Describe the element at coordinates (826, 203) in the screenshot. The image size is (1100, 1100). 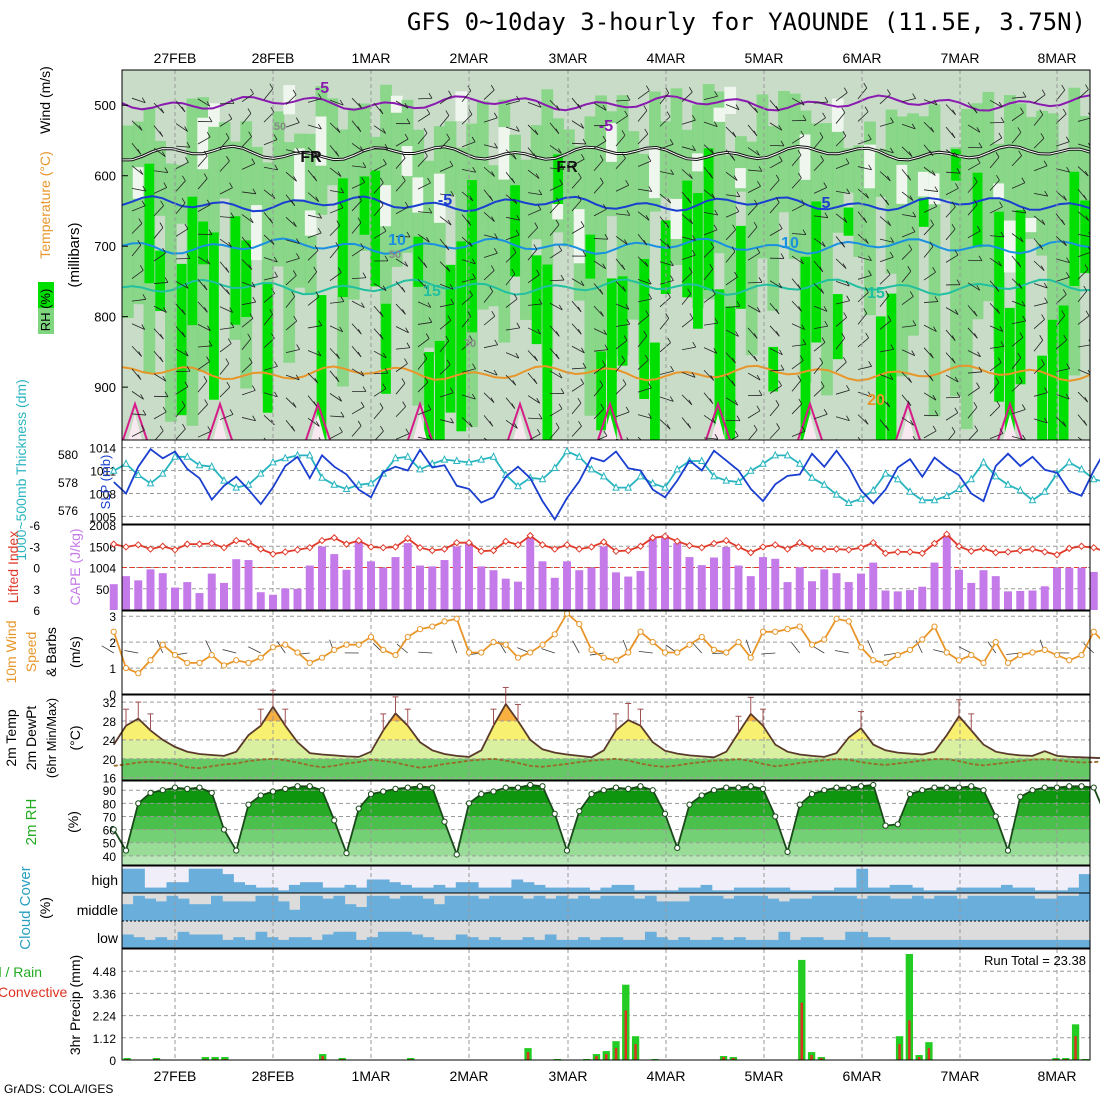
I see `contour-label: 5` at that location.